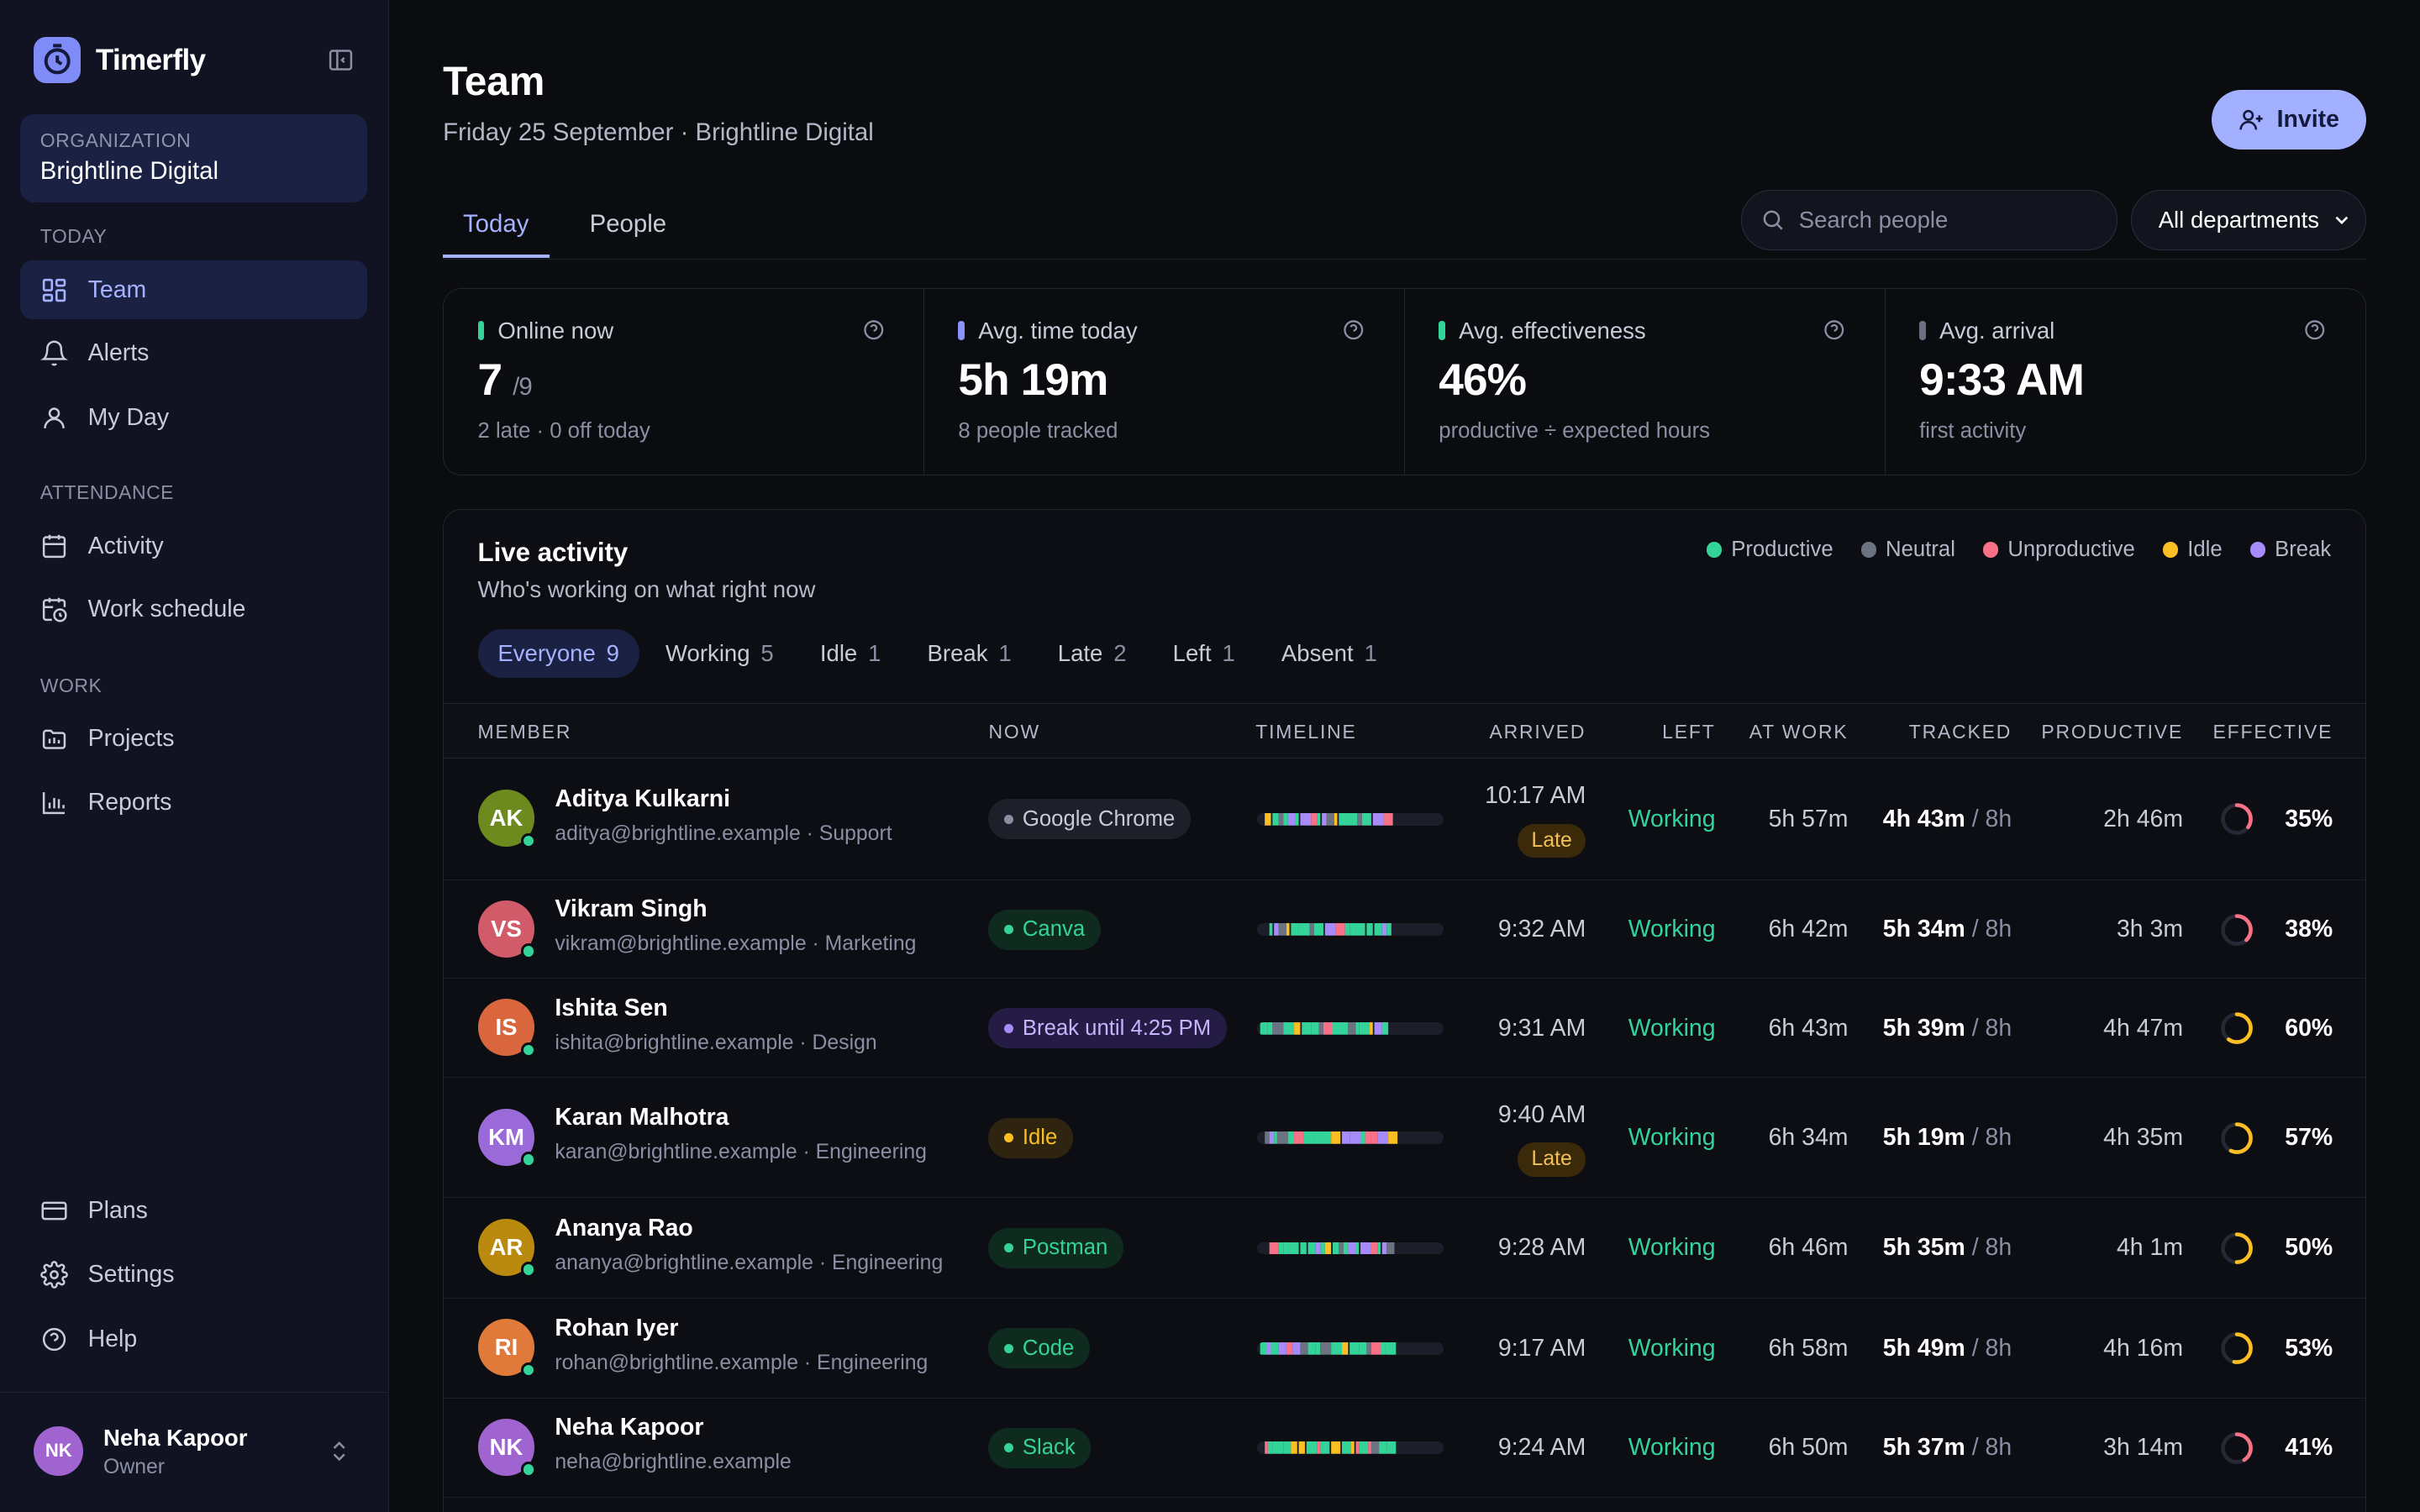  Describe the element at coordinates (1537, 731) in the screenshot. I see `column-header-arrived: ARRIVED` at that location.